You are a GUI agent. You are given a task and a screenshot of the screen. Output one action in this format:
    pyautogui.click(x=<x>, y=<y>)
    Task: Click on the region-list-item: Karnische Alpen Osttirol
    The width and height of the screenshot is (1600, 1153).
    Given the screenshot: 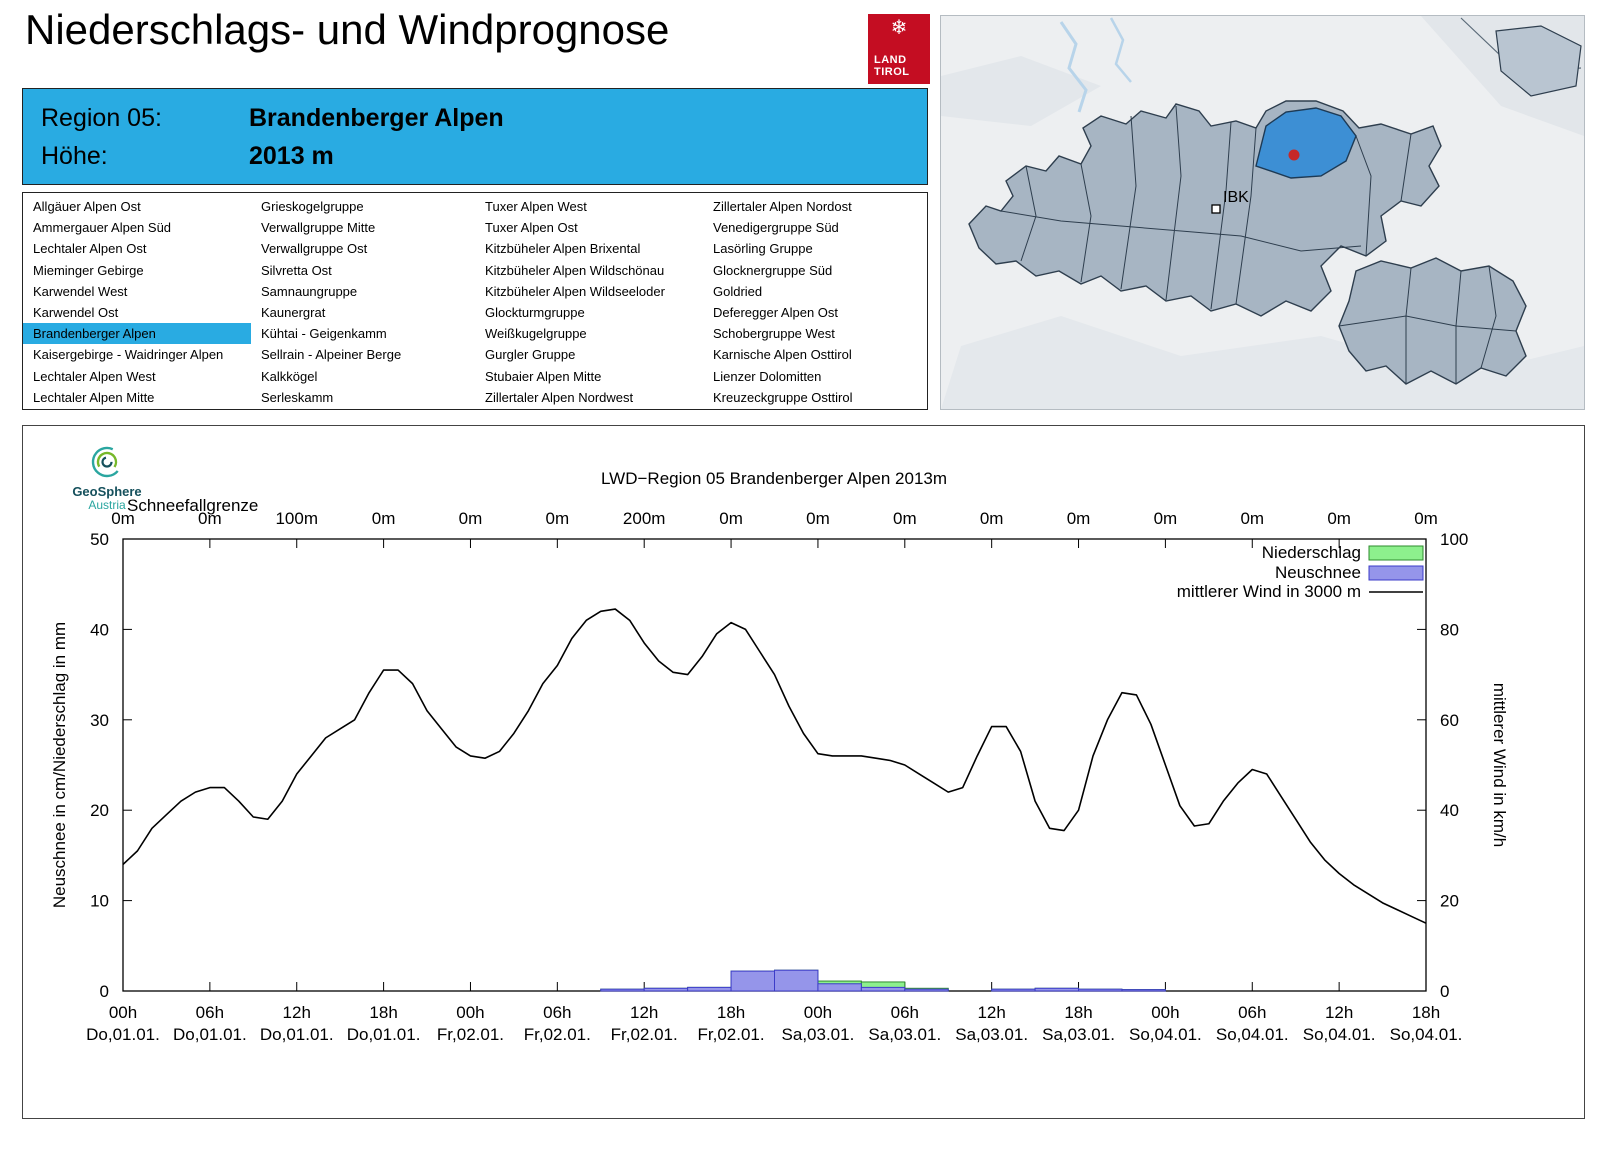 What is the action you would take?
    pyautogui.click(x=782, y=355)
    